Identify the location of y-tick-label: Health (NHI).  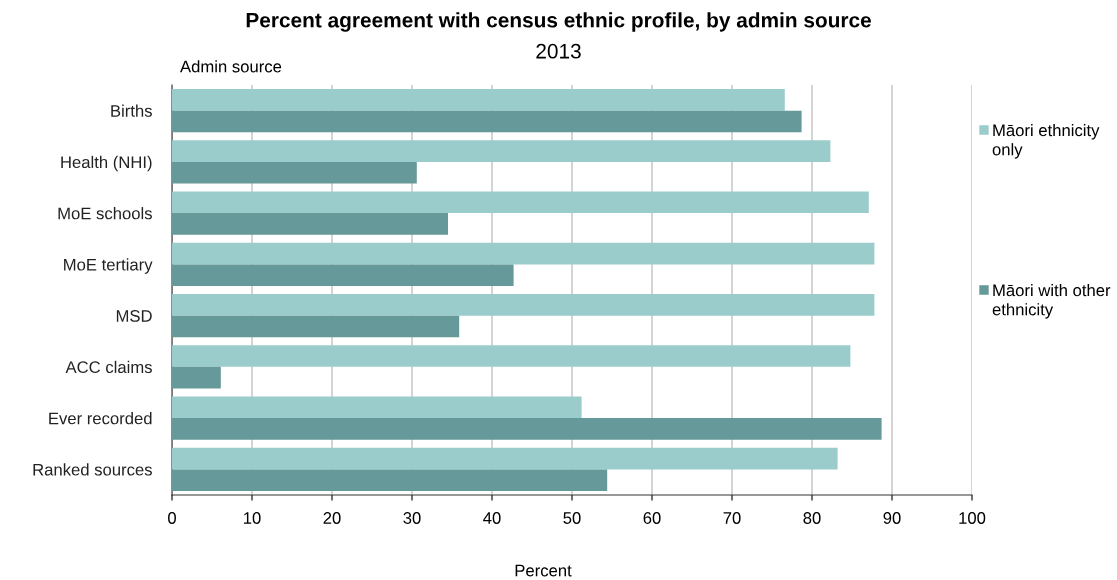
(106, 163).